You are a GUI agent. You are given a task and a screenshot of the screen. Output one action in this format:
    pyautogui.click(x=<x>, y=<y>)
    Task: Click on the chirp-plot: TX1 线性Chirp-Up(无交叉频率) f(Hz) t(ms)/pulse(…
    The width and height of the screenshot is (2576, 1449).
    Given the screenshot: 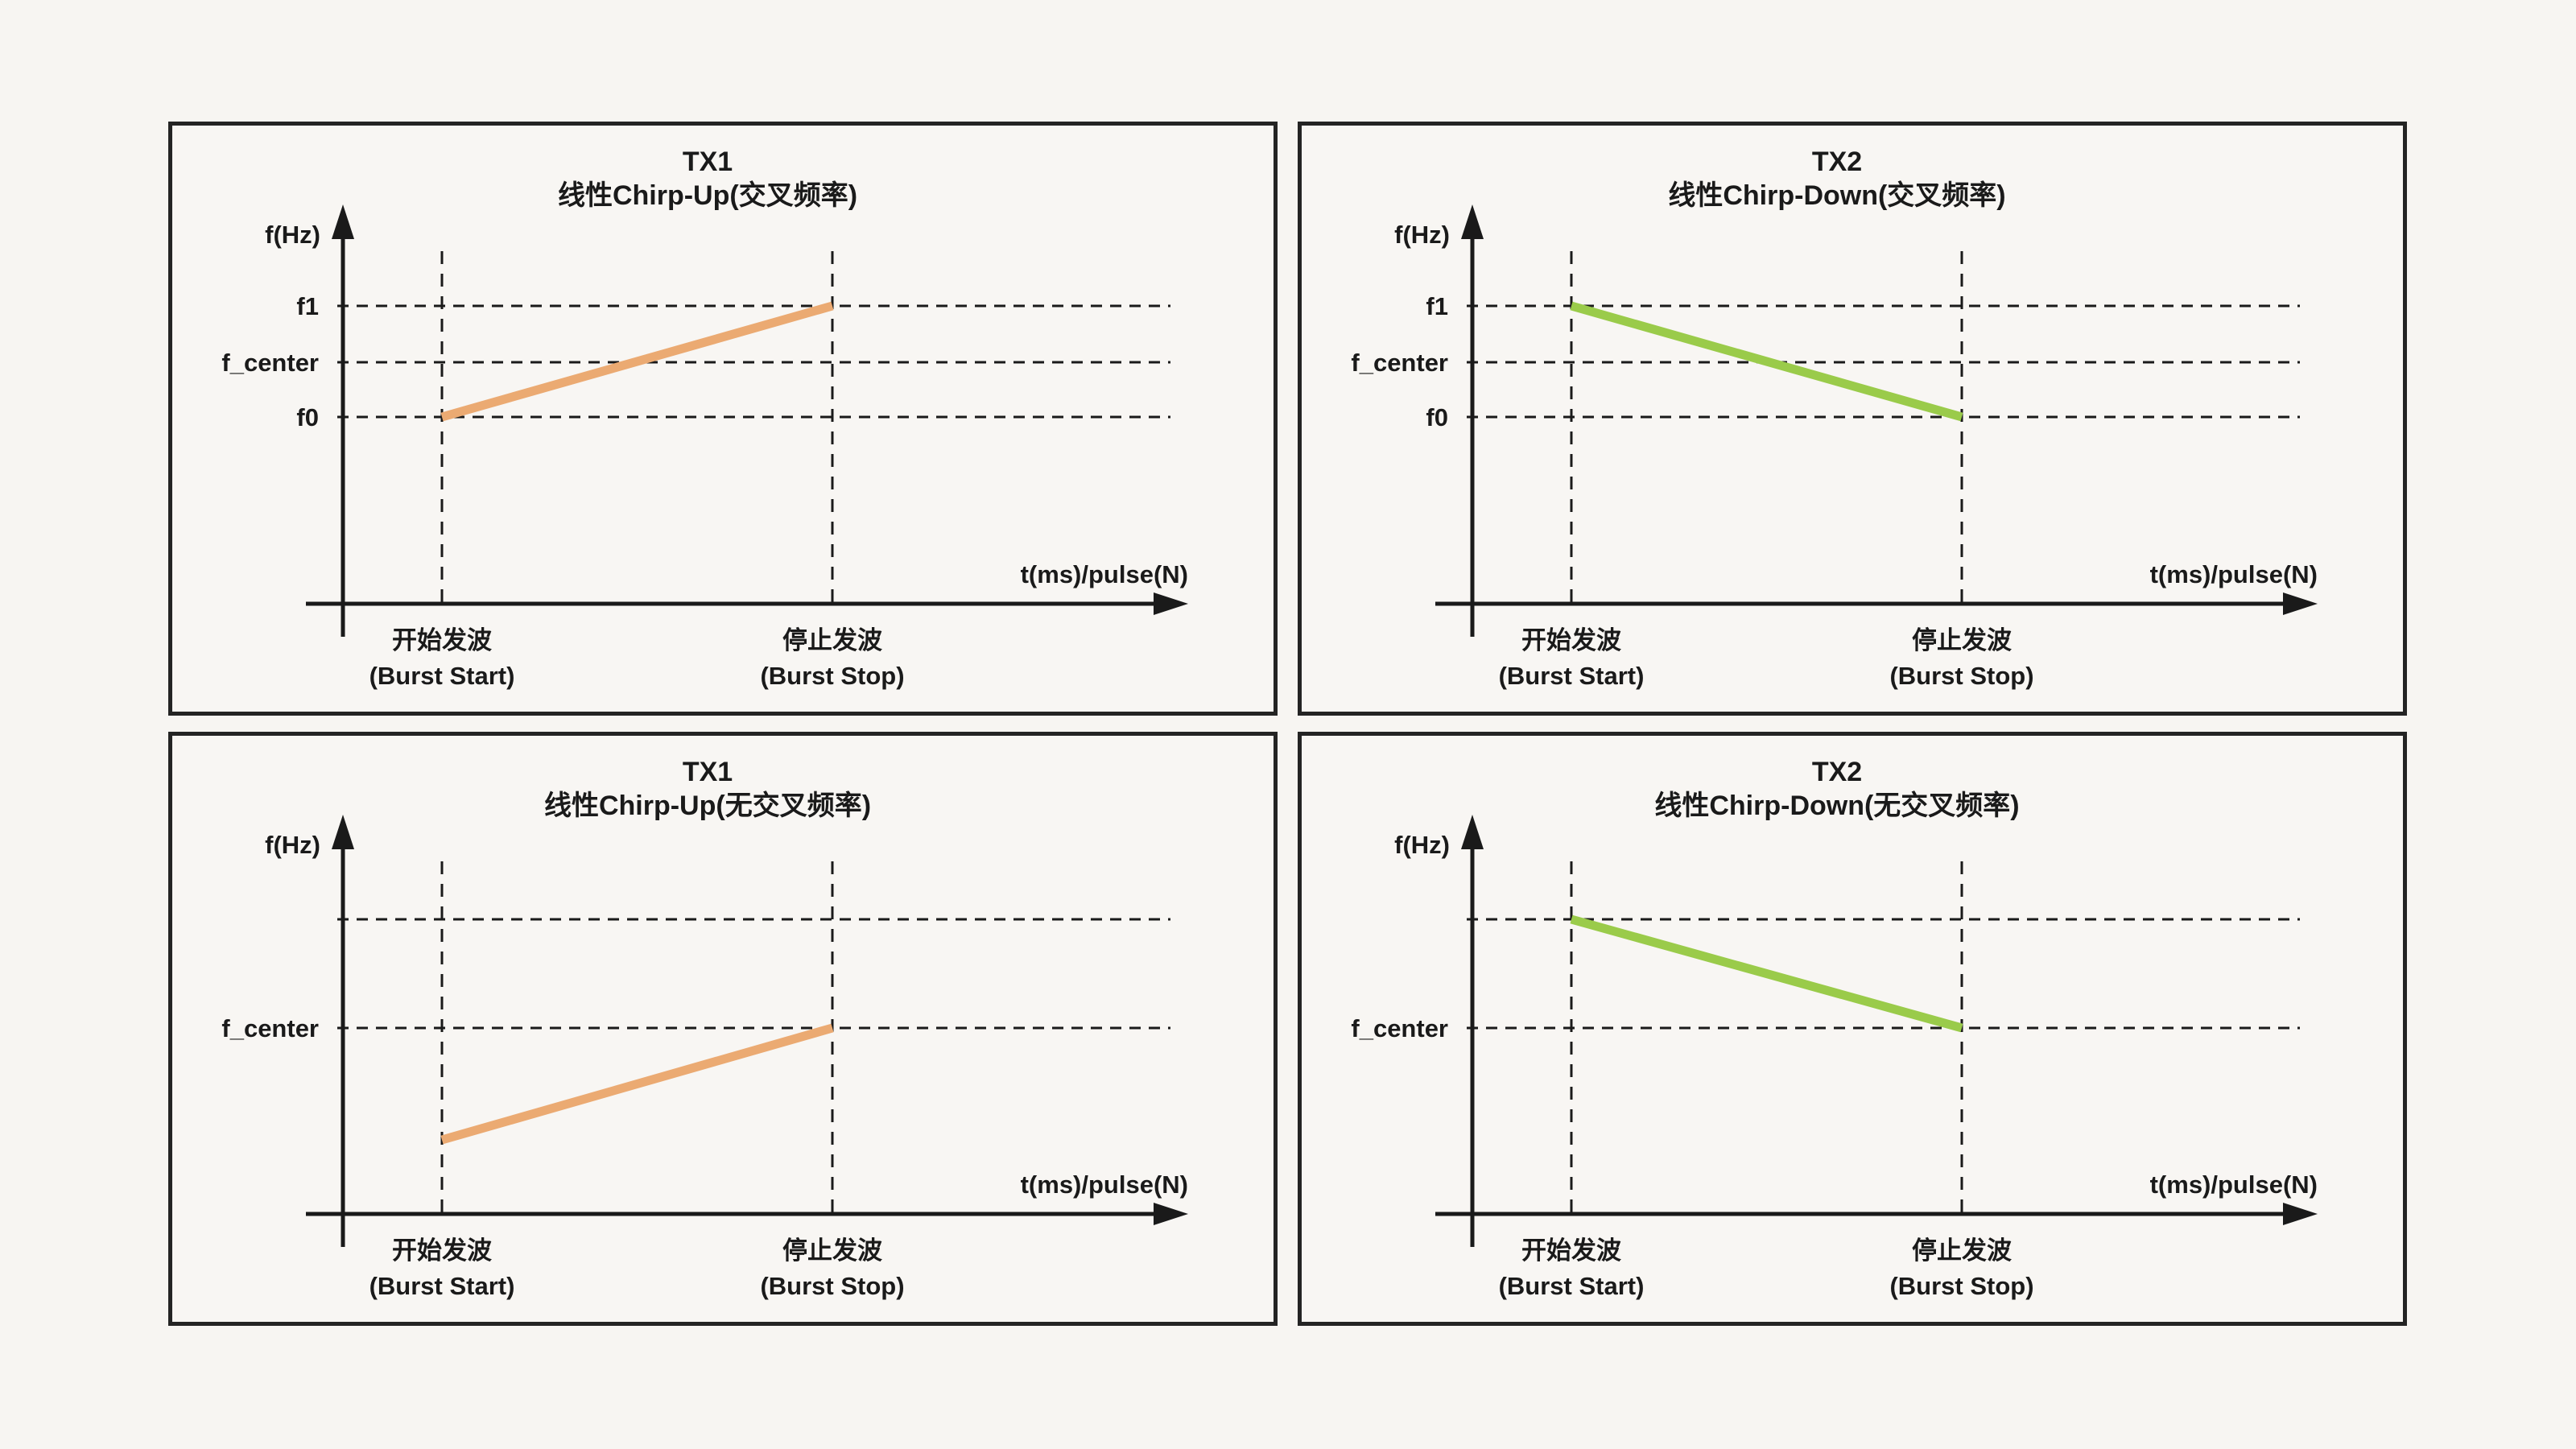 What is the action you would take?
    pyautogui.click(x=704, y=1028)
    